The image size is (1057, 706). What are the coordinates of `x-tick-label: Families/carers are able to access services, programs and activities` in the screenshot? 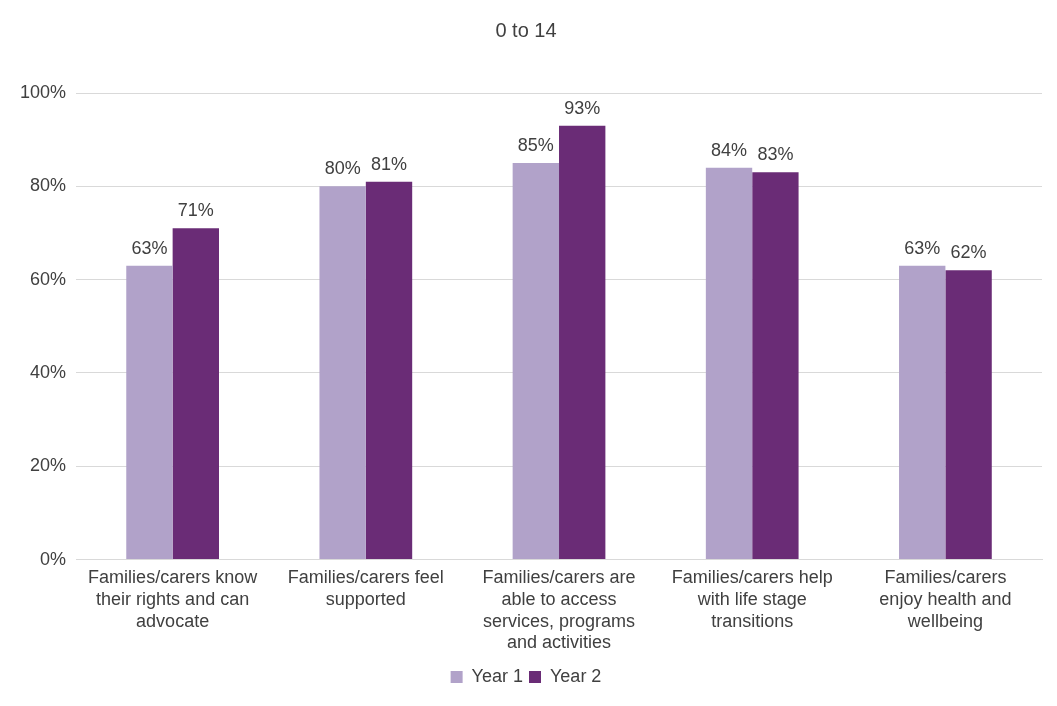 It's located at (559, 610).